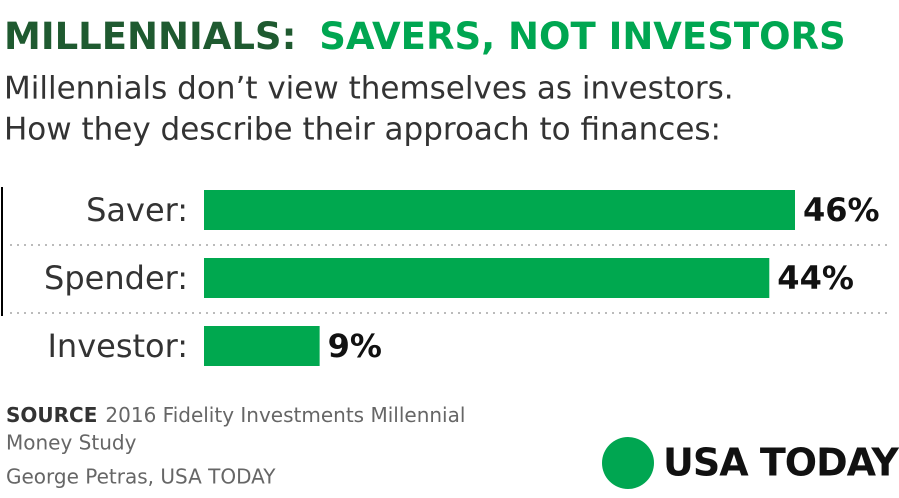 This screenshot has height=498, width=899. I want to click on credit: George Petras, USA TODAY, so click(141, 477).